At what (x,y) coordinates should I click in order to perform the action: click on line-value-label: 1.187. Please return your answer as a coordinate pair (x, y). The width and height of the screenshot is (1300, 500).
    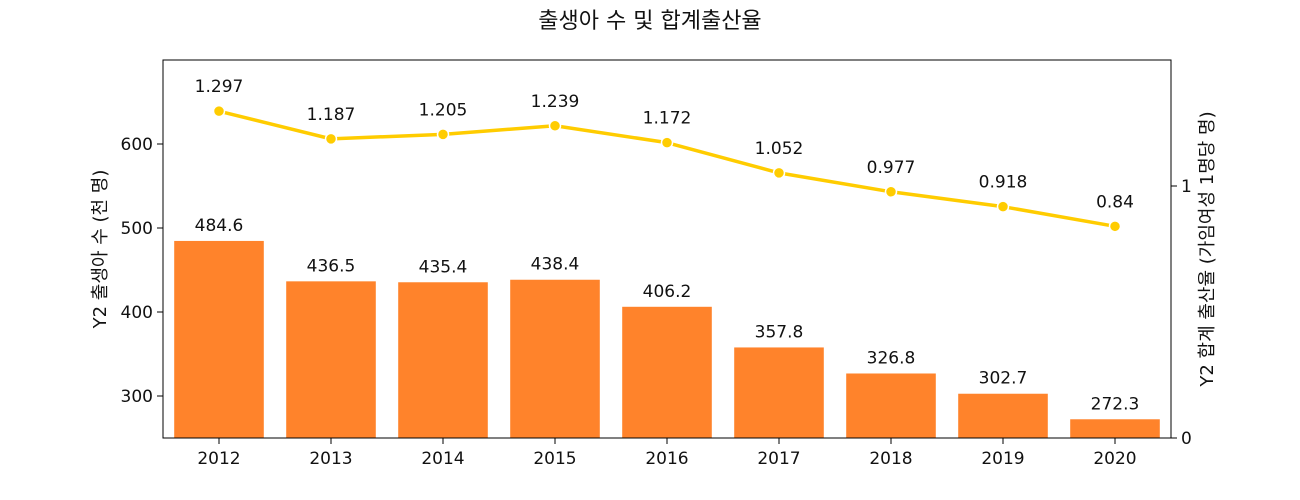
    Looking at the image, I should click on (331, 115).